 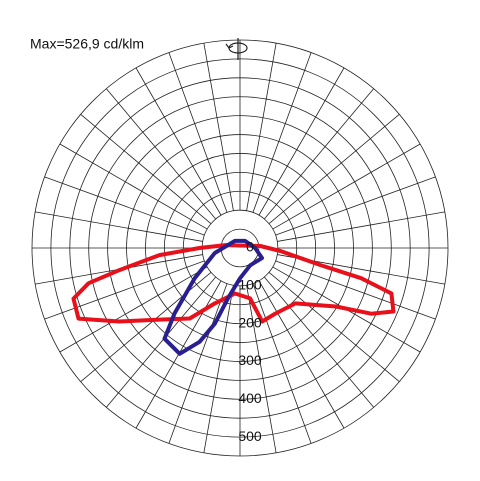 What do you see at coordinates (250, 398) in the screenshot?
I see `r-tick-label: 400` at bounding box center [250, 398].